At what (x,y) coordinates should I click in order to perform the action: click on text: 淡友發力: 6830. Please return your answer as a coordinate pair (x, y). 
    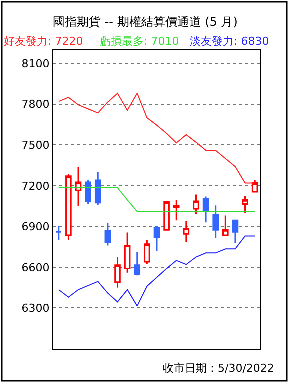
    Looking at the image, I should click on (230, 41).